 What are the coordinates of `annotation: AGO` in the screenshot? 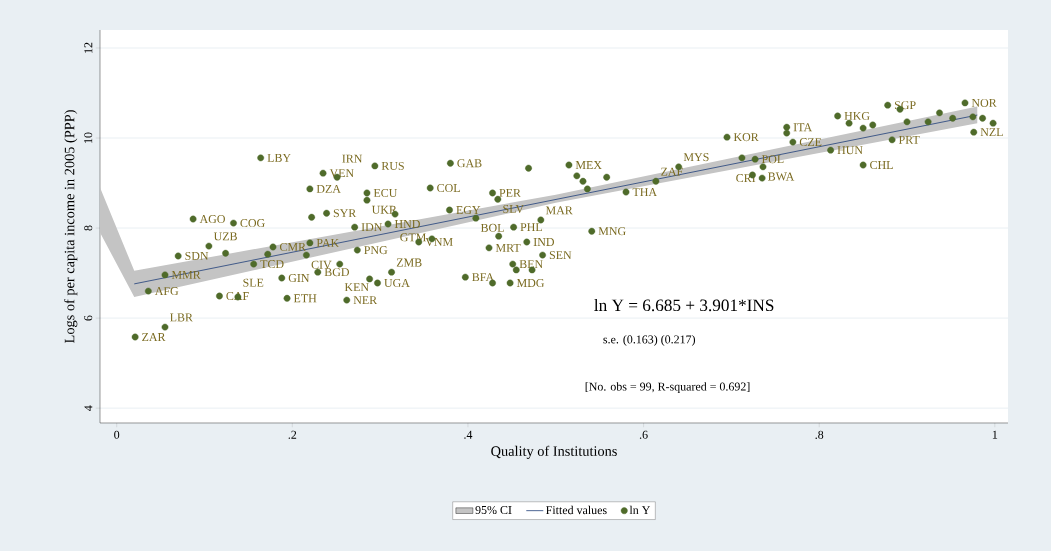 It's located at (212, 219).